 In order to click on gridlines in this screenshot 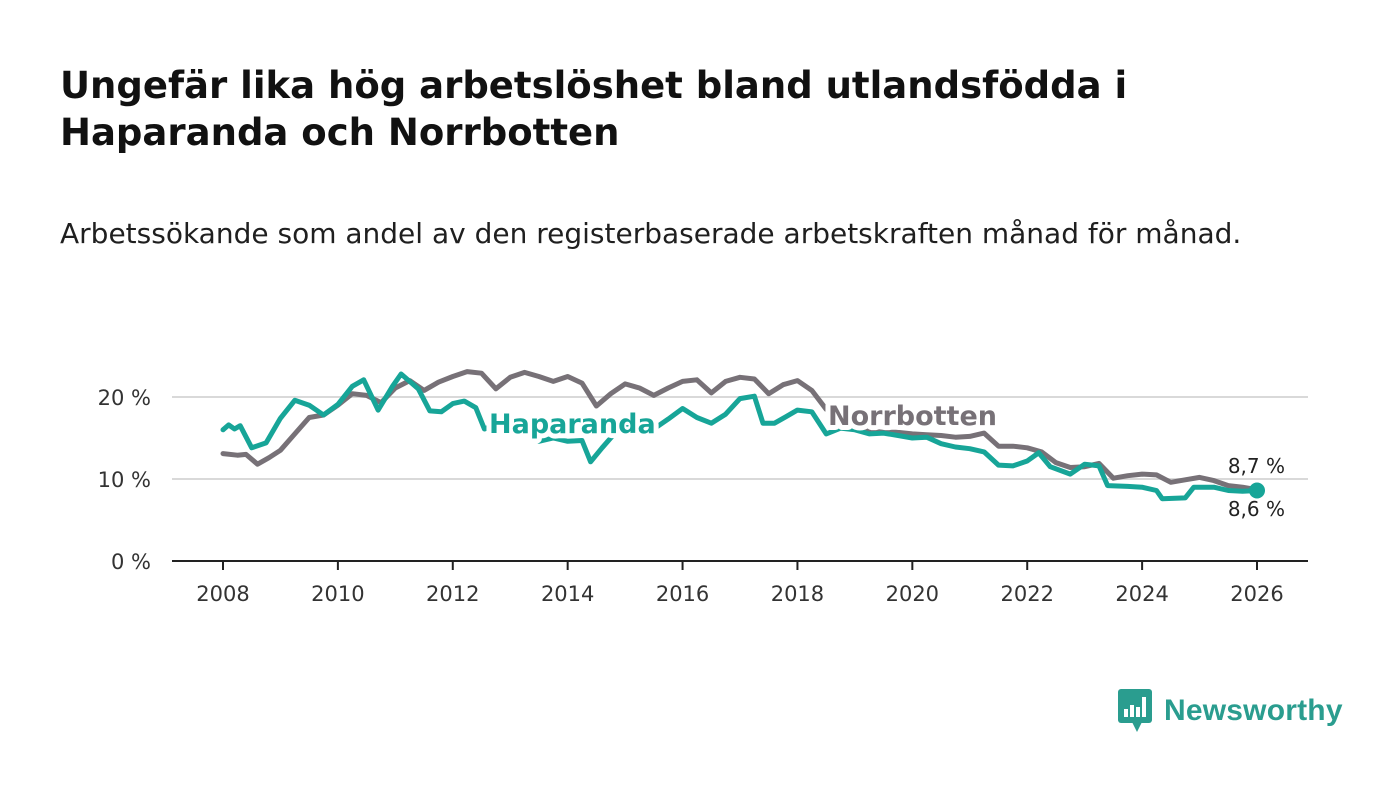, I will do `click(740, 438)`.